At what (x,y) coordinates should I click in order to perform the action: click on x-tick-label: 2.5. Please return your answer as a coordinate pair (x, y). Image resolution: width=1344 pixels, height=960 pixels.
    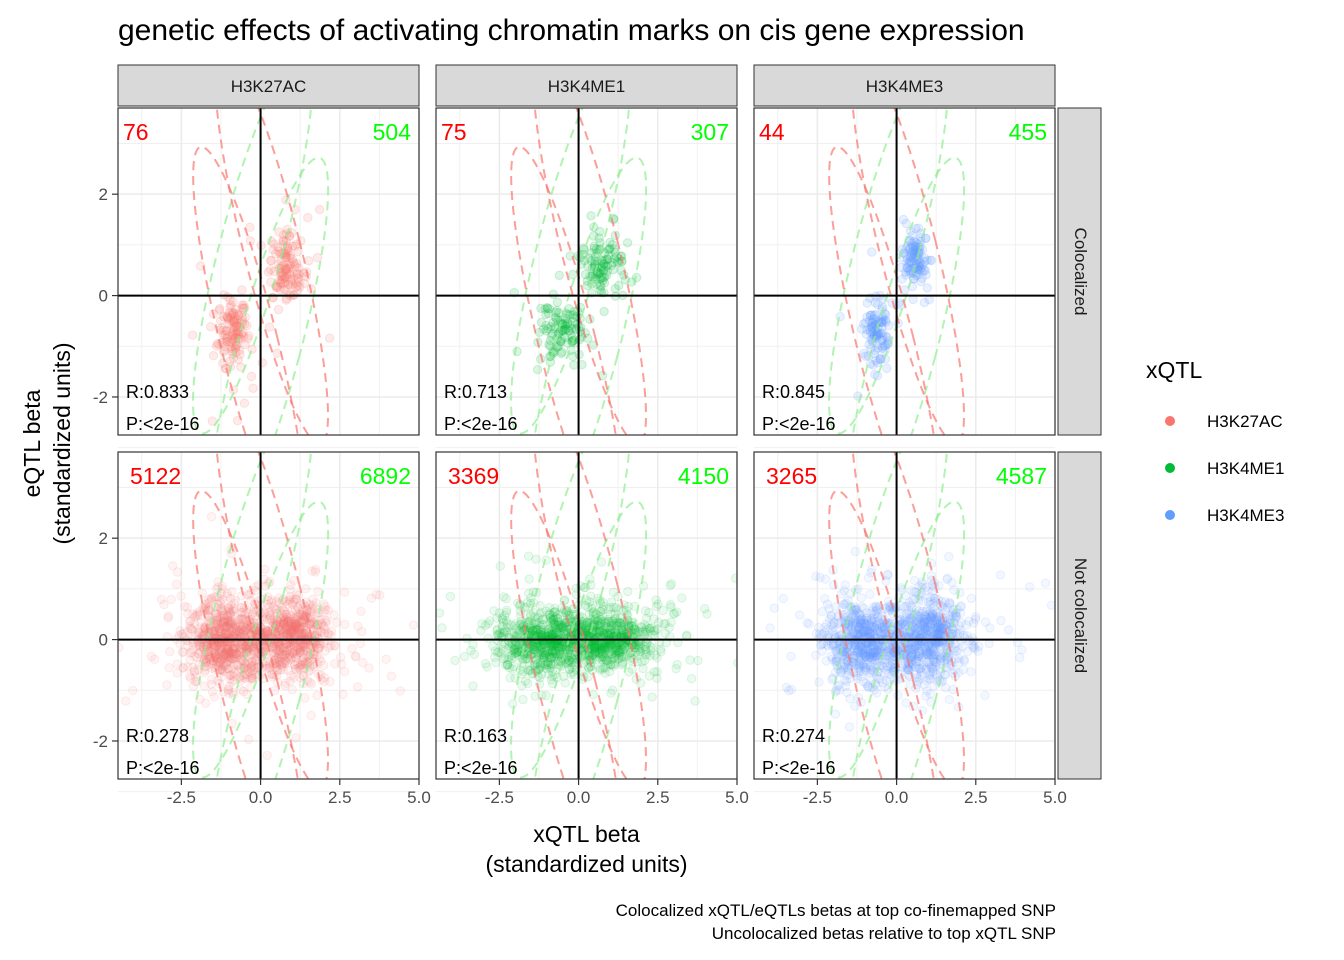
    Looking at the image, I should click on (340, 797).